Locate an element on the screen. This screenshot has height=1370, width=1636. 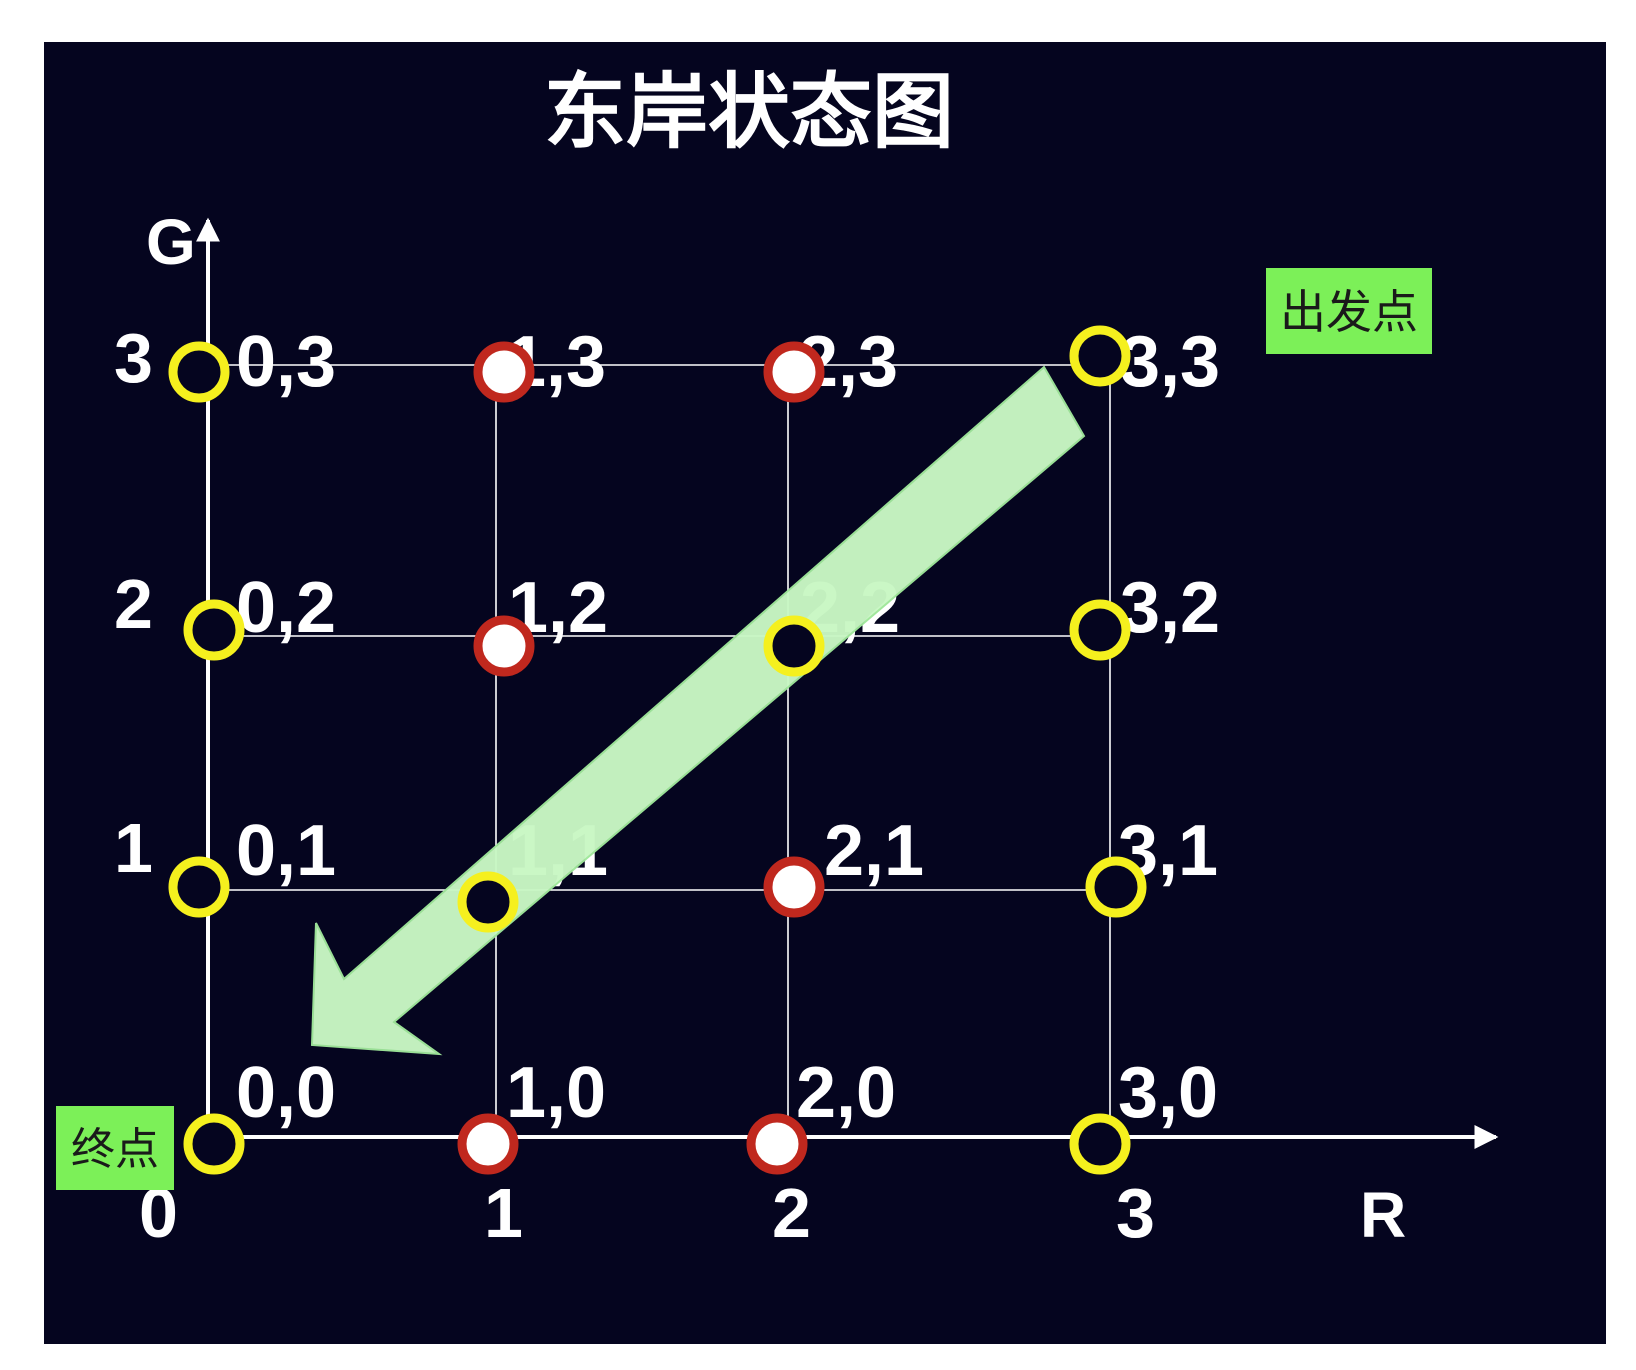
node-label-1-0: 1,0 is located at coordinates (556, 1093).